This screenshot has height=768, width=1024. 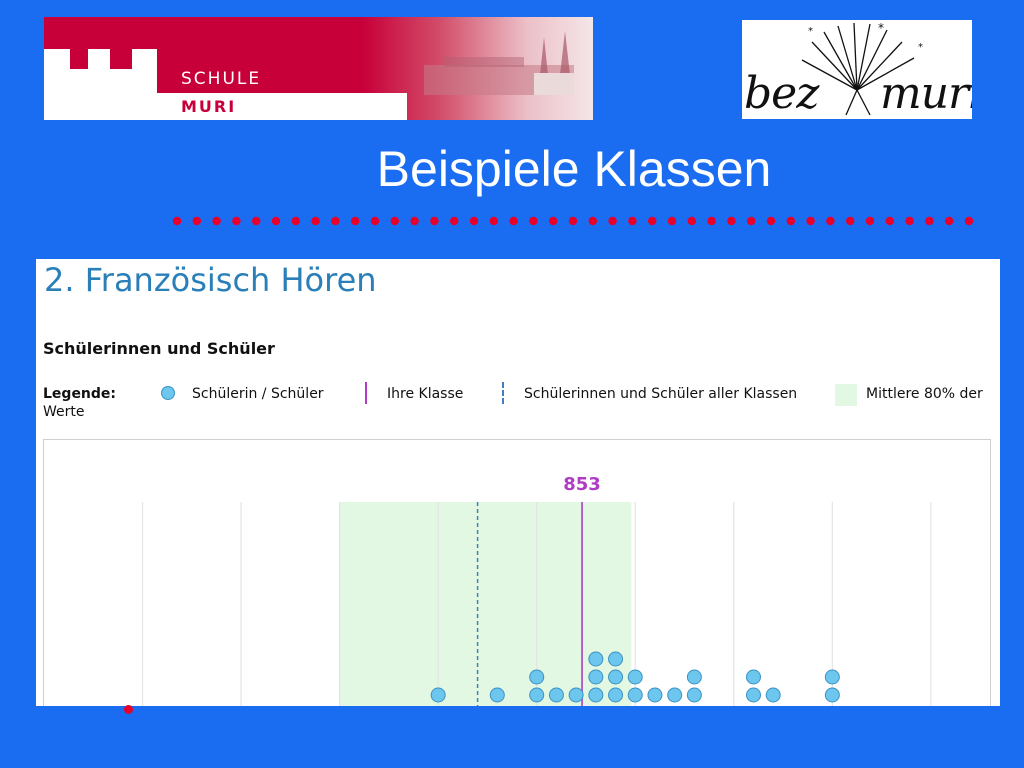 What do you see at coordinates (499, 63) in the screenshot?
I see `monastery-silhouette` at bounding box center [499, 63].